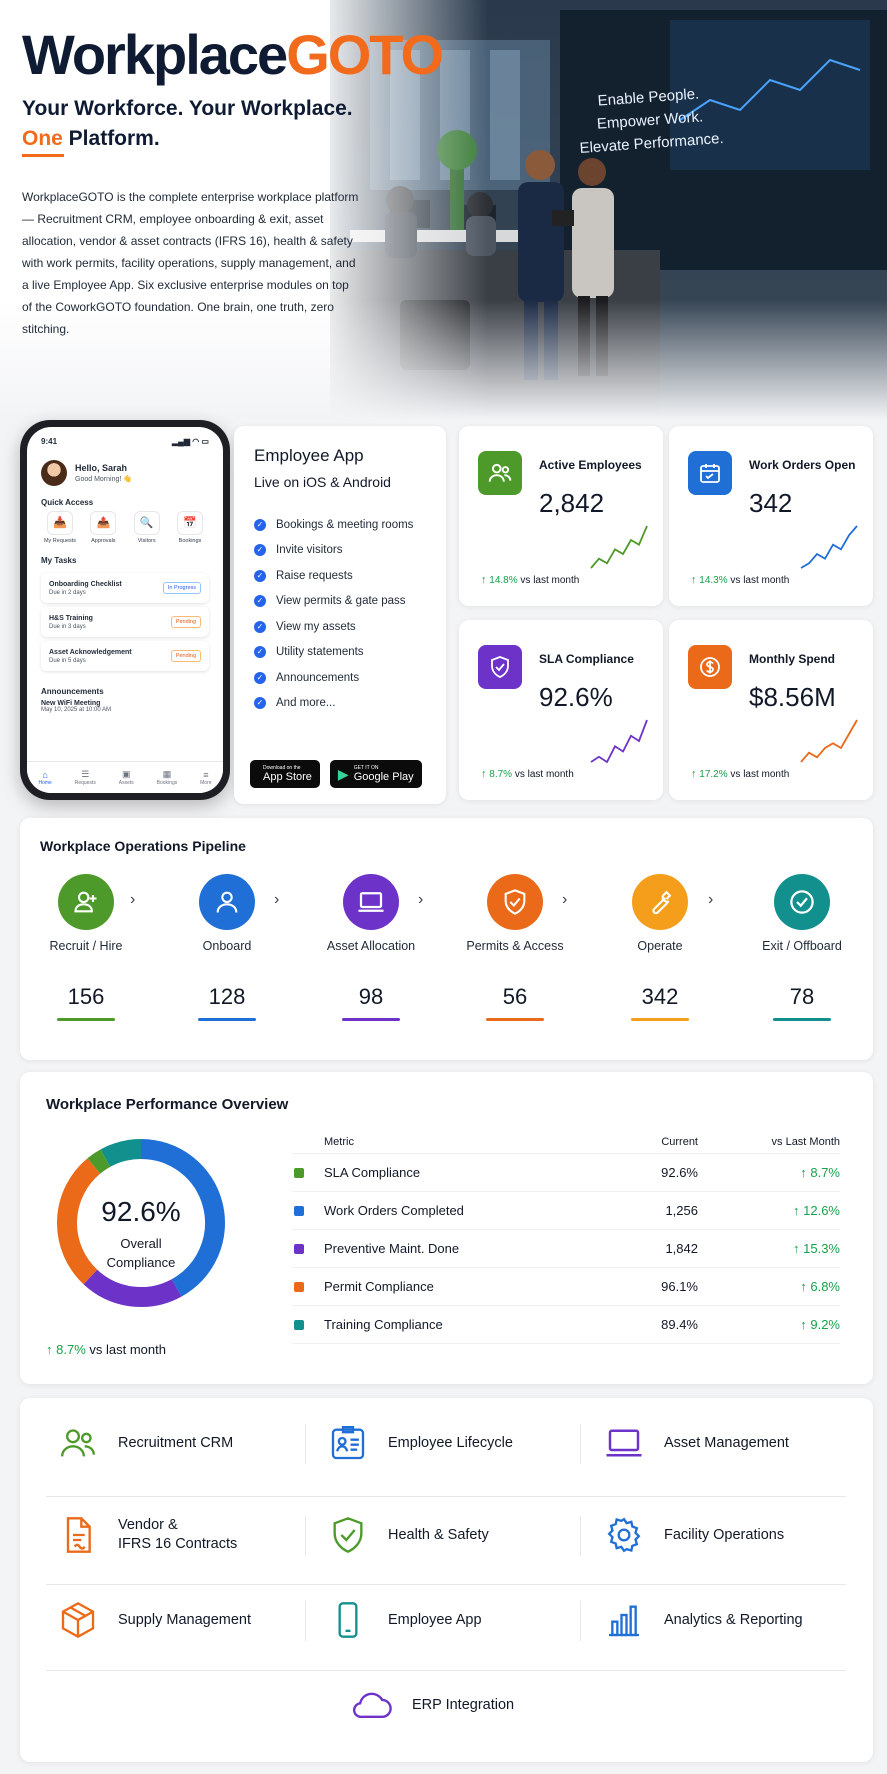 The image size is (887, 1774). What do you see at coordinates (45, 777) in the screenshot?
I see `nav-home: ⌂ Home` at bounding box center [45, 777].